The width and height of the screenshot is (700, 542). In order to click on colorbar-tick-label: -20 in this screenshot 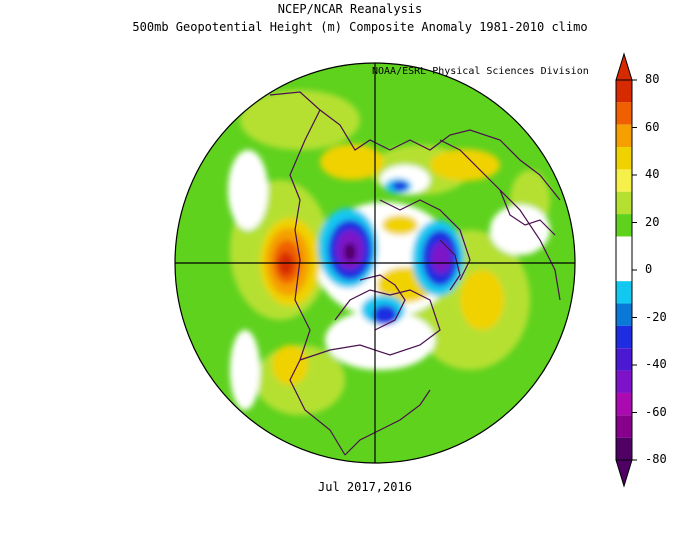, I will do `click(656, 316)`.